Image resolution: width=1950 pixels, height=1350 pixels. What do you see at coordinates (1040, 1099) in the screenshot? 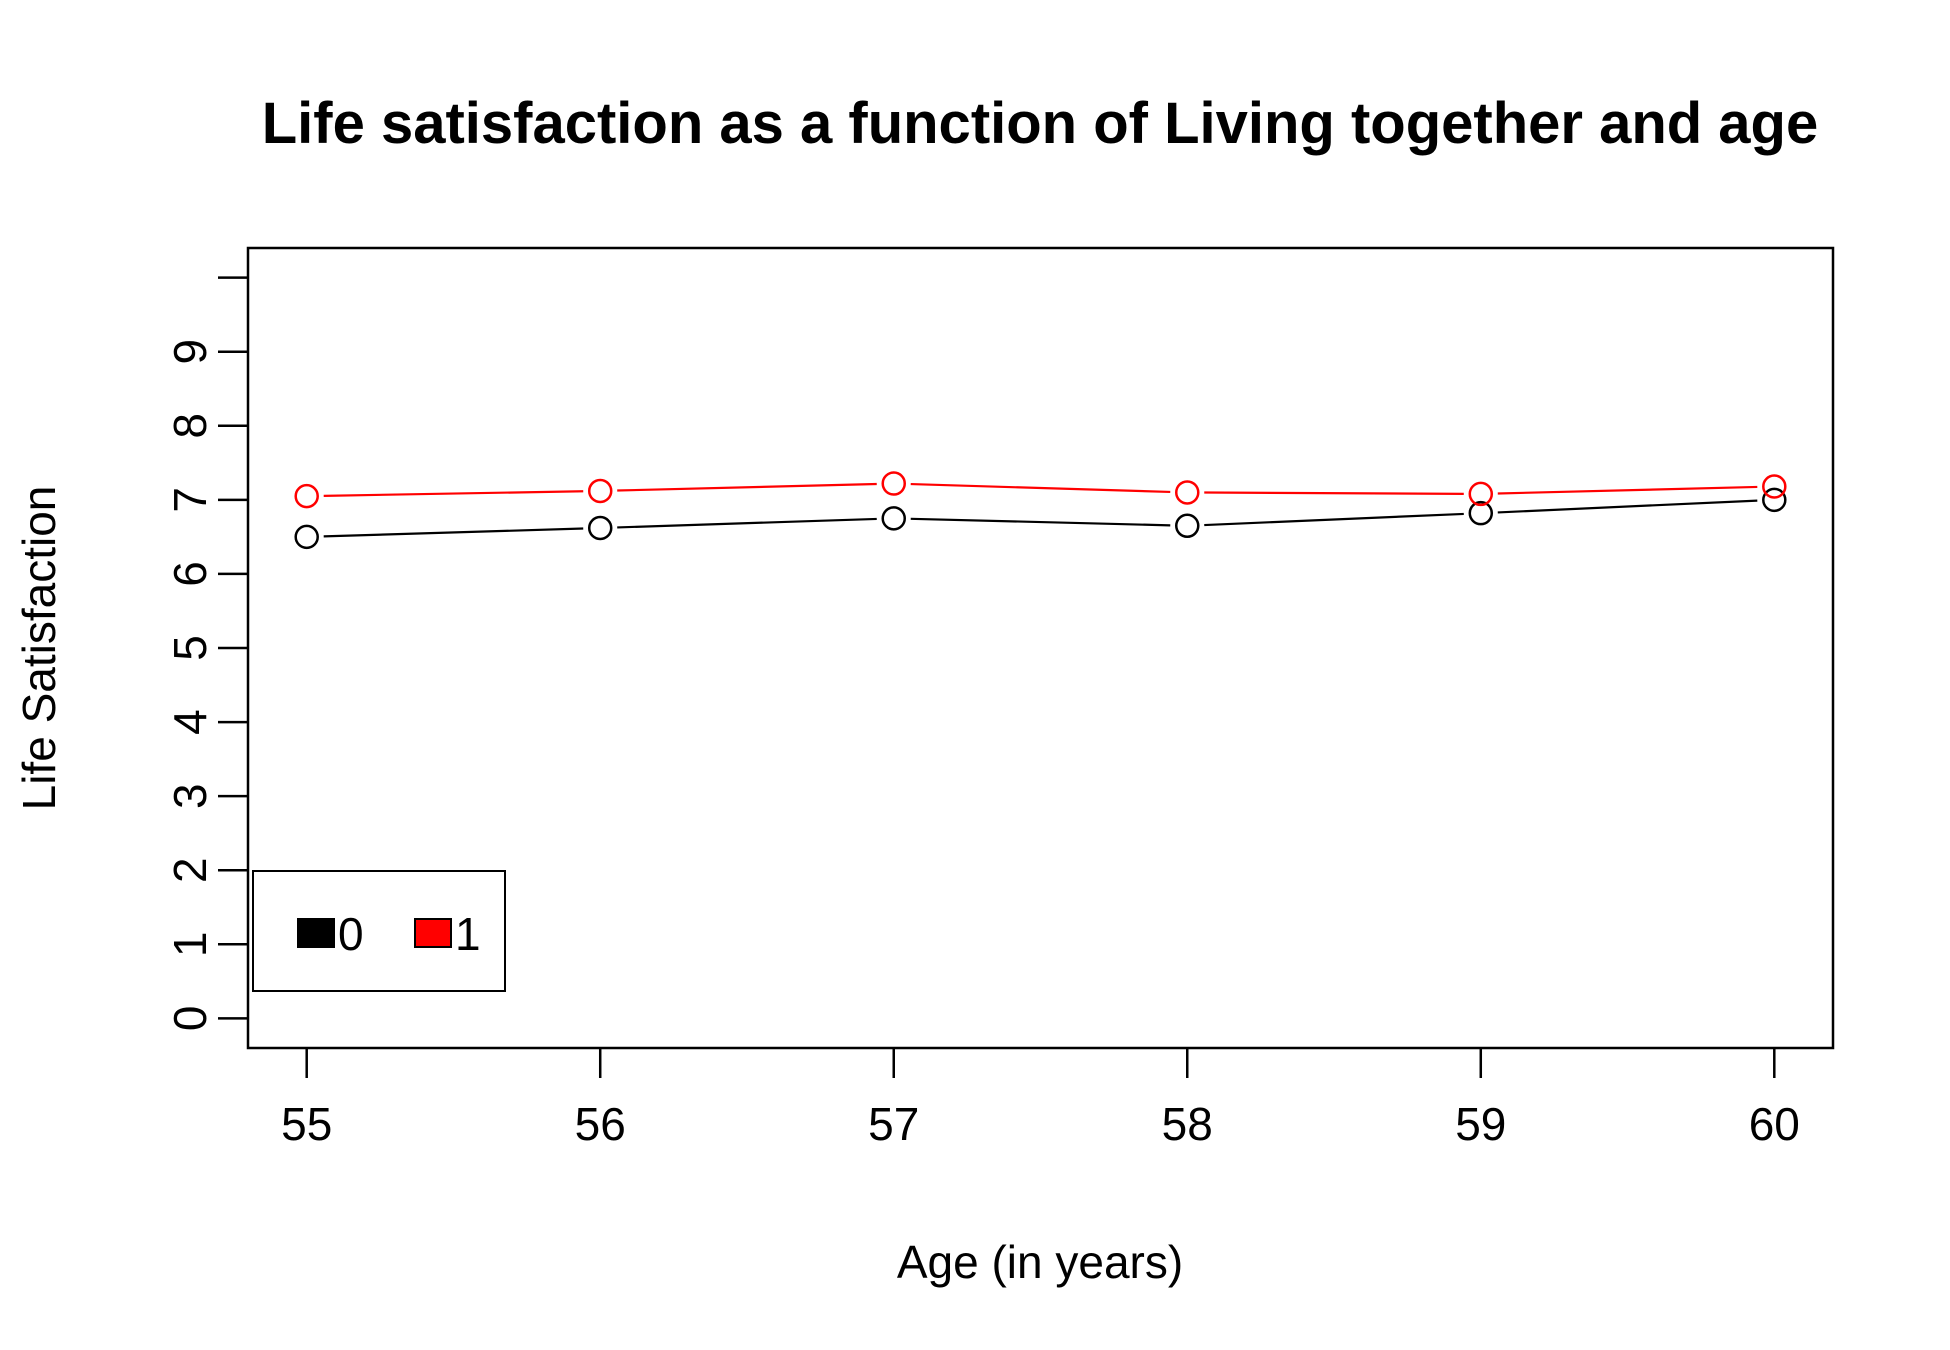
I see `x-axis: 55 56 57 58 59 60` at bounding box center [1040, 1099].